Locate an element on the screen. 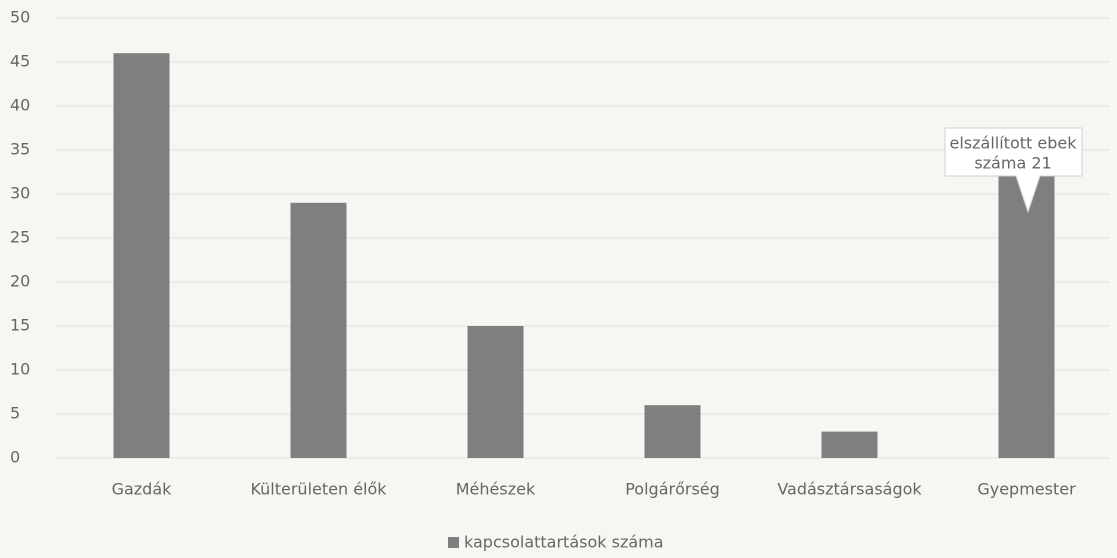  callout-box is located at coordinates (1013, 170).